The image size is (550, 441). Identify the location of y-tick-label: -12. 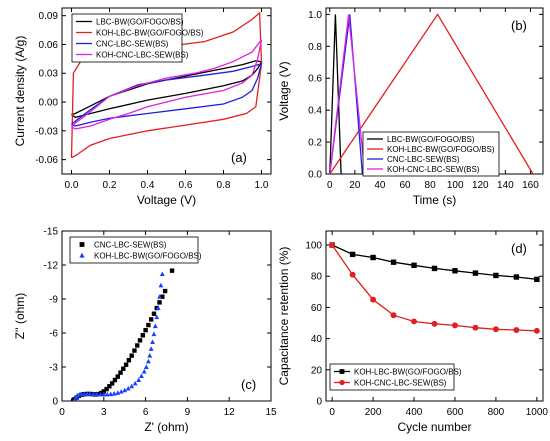
(51, 266).